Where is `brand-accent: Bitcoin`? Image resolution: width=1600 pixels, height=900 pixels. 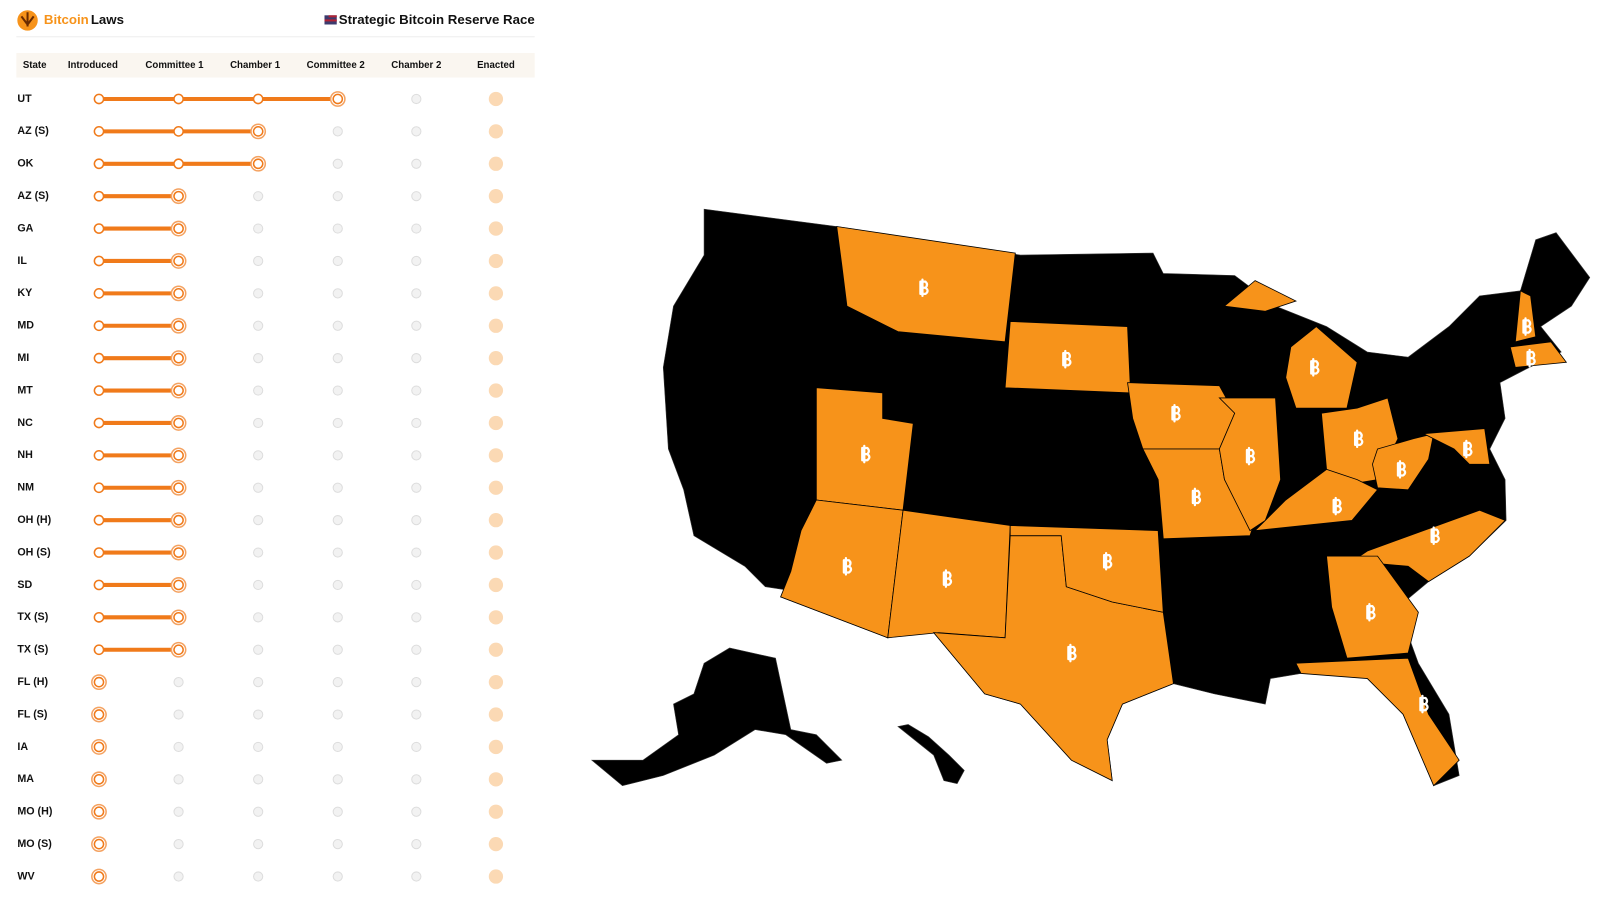
brand-accent: Bitcoin is located at coordinates (66, 19).